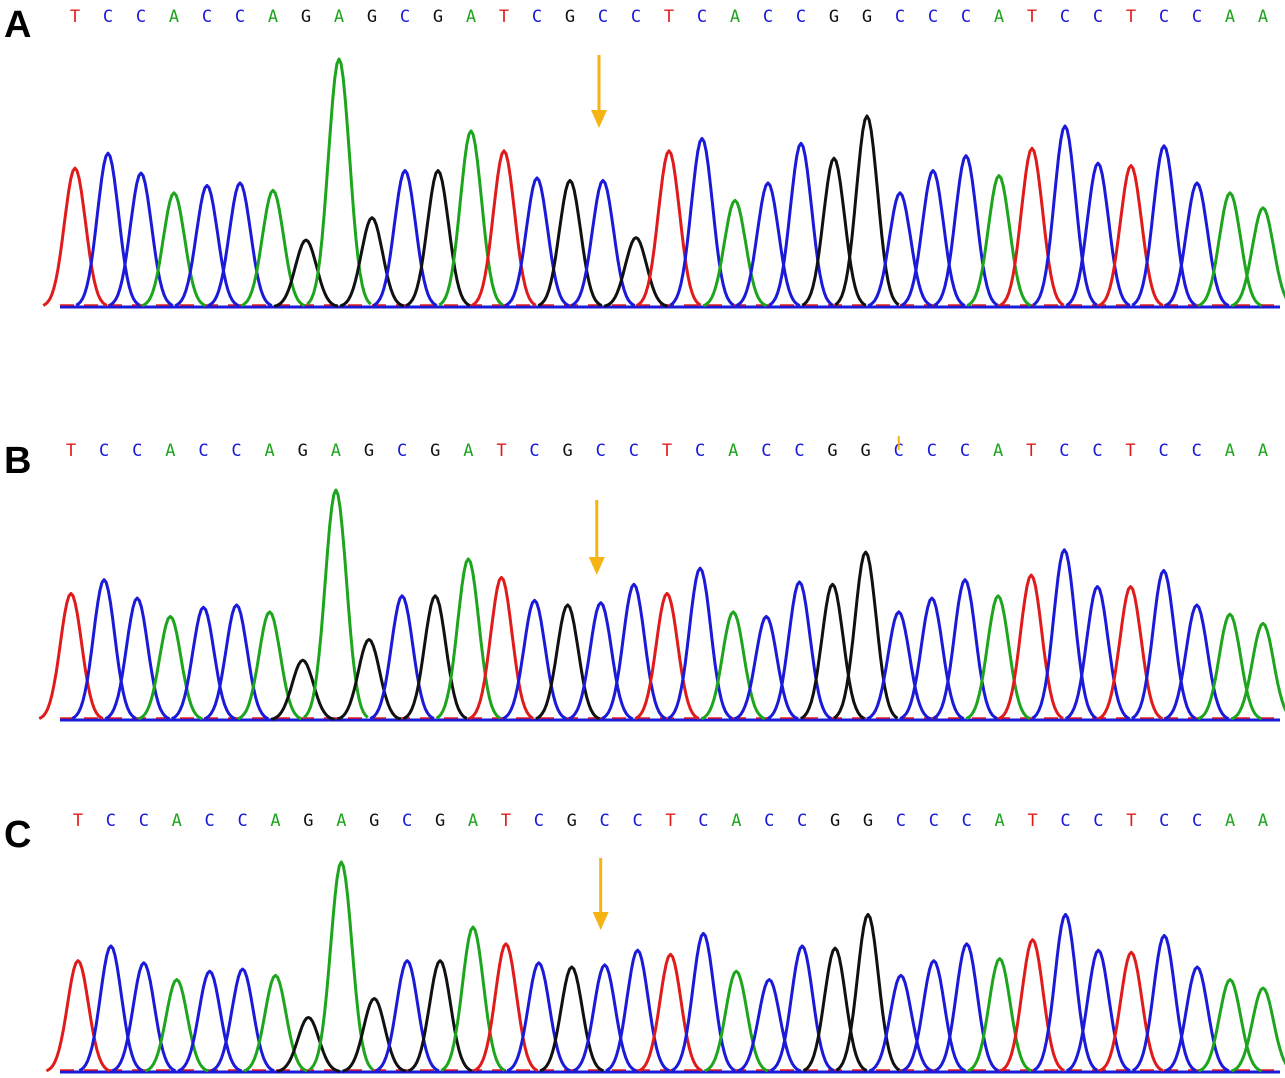  I want to click on panel-label: A, so click(18, 25).